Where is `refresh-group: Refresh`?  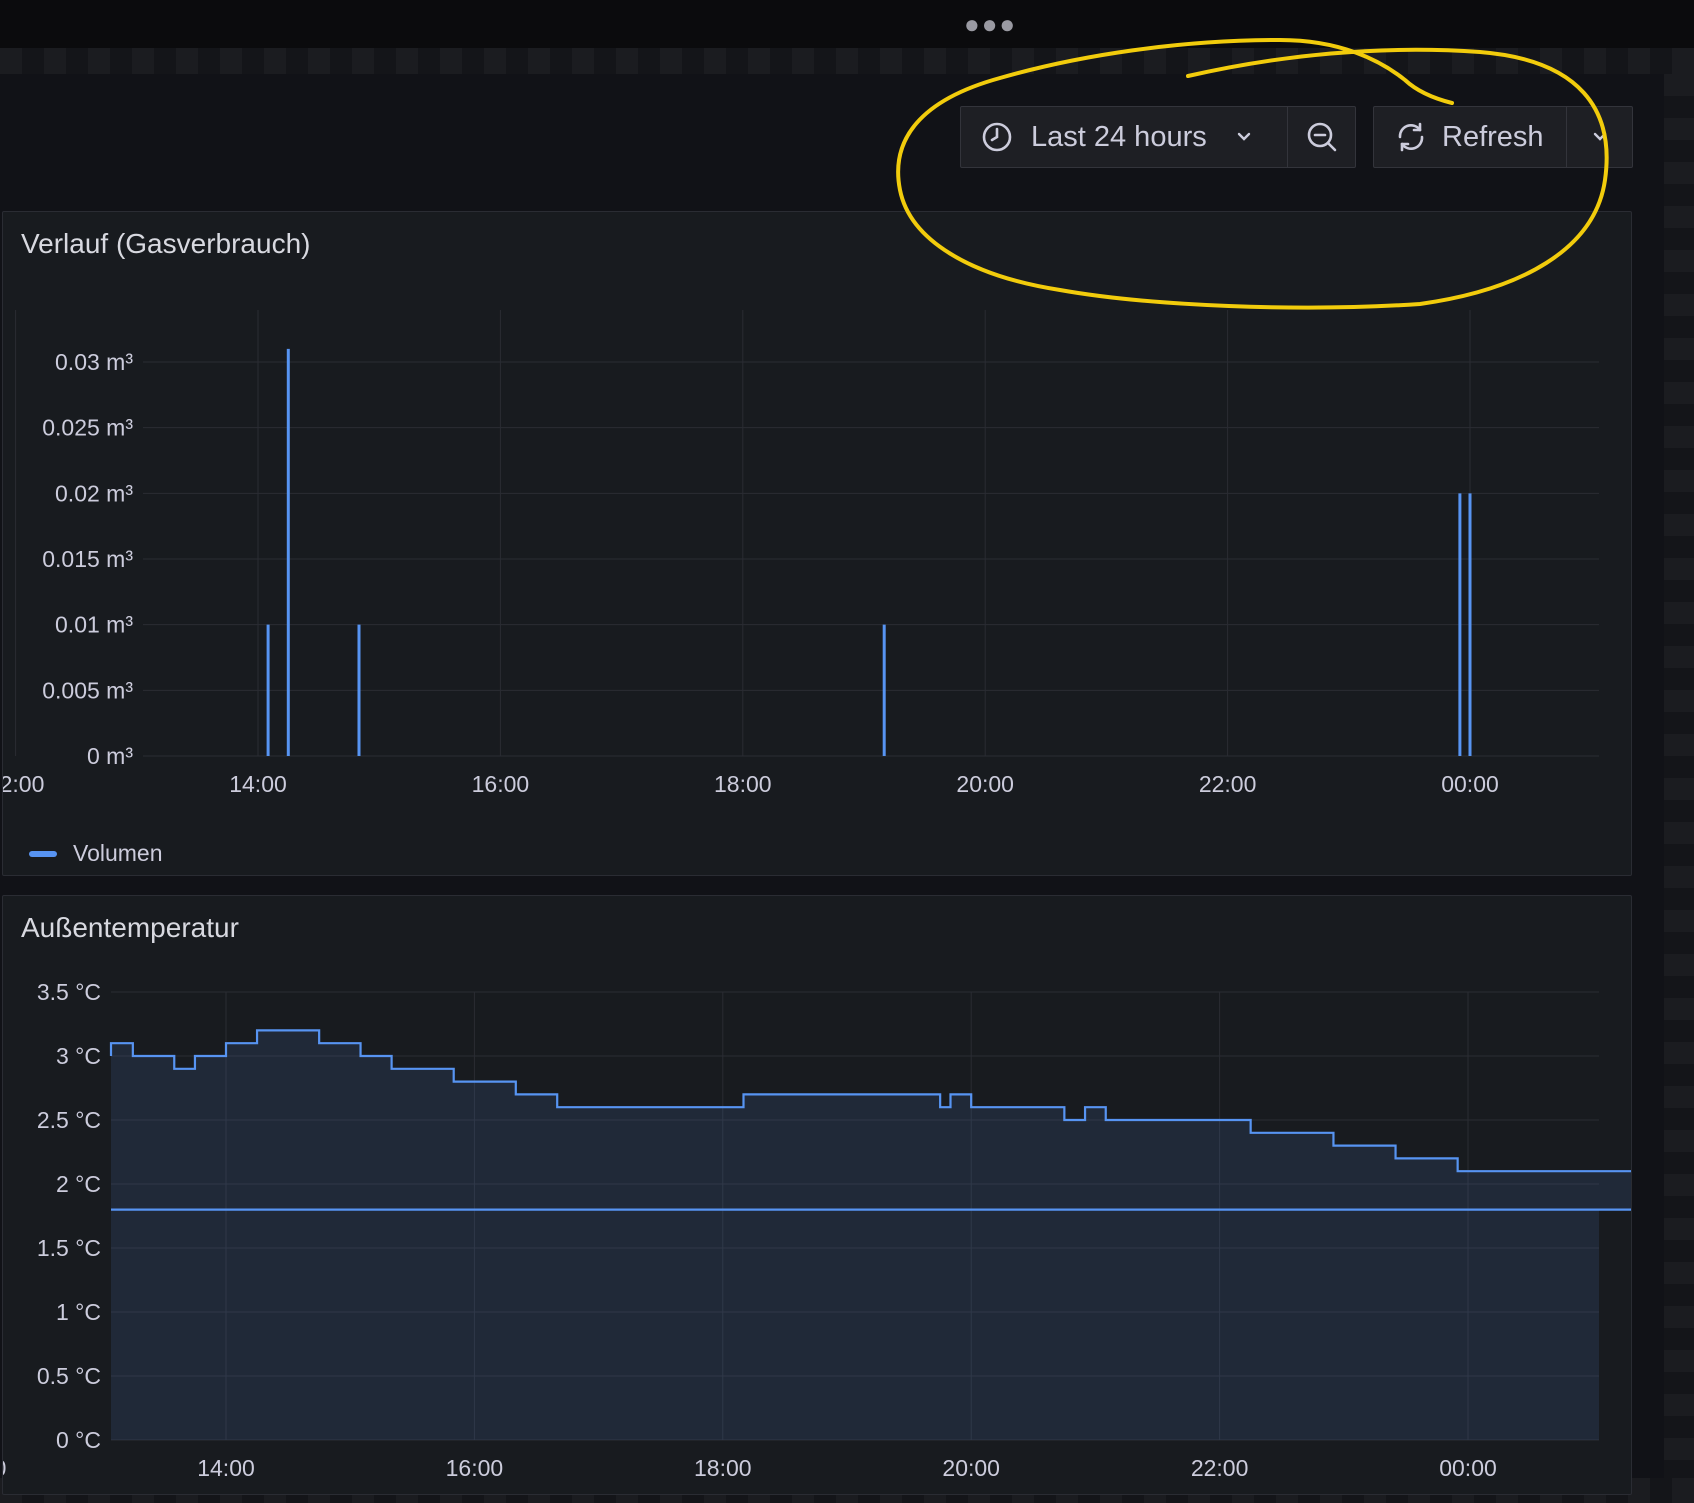
refresh-group: Refresh is located at coordinates (1503, 137).